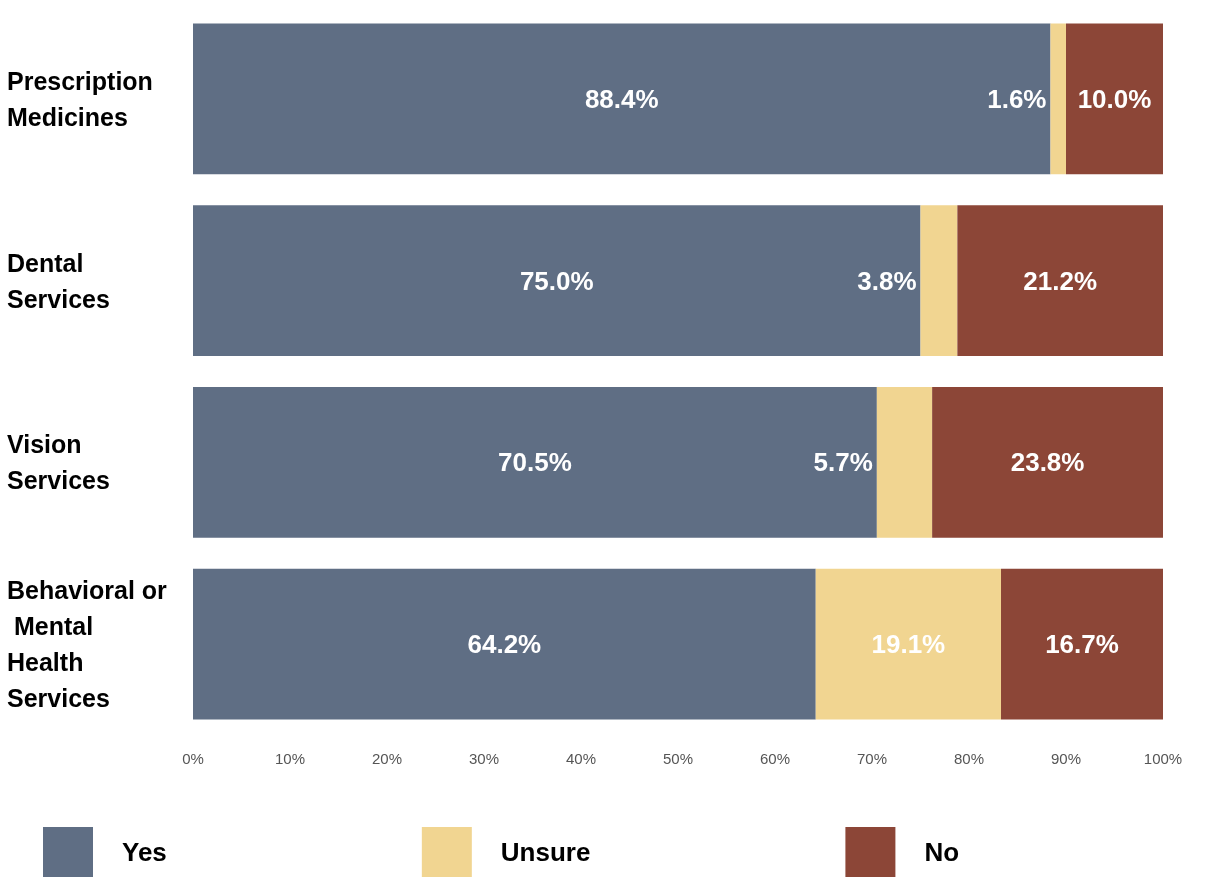  I want to click on data-label: 64.2%, so click(504, 644).